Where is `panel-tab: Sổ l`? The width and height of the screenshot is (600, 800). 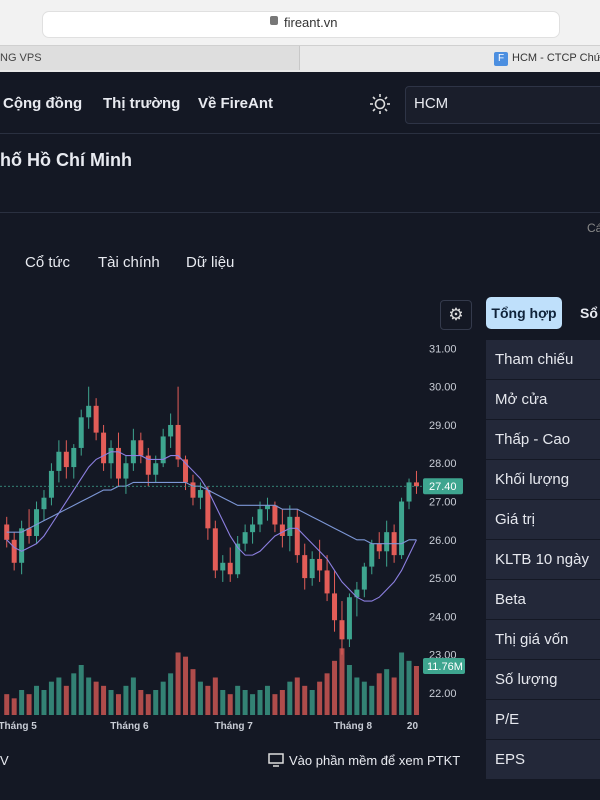
panel-tab: Sổ l is located at coordinates (590, 313).